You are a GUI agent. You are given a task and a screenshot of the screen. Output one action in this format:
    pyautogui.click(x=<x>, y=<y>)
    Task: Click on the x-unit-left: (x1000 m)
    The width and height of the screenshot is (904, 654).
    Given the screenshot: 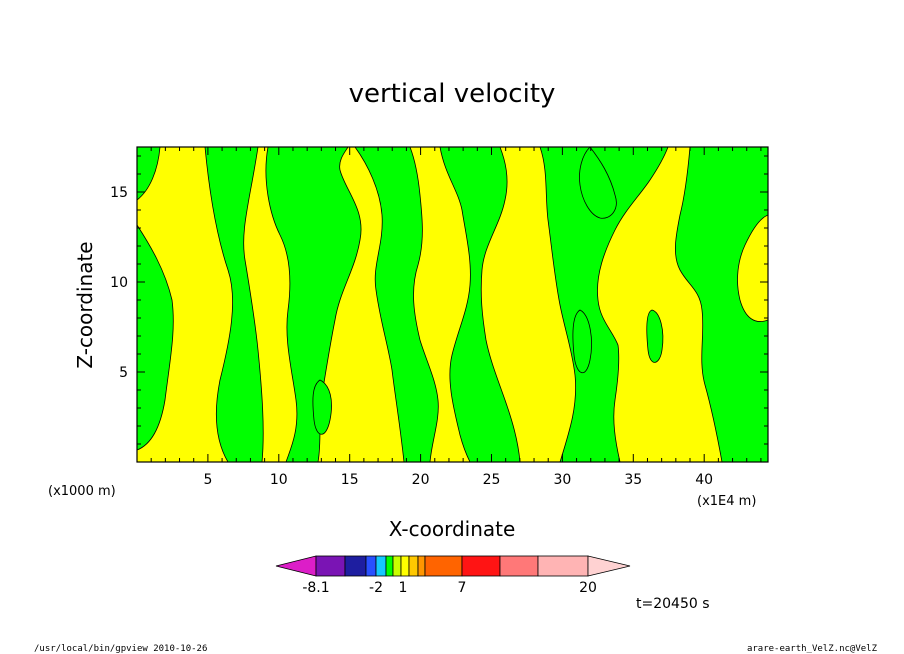 What is the action you would take?
    pyautogui.click(x=82, y=491)
    